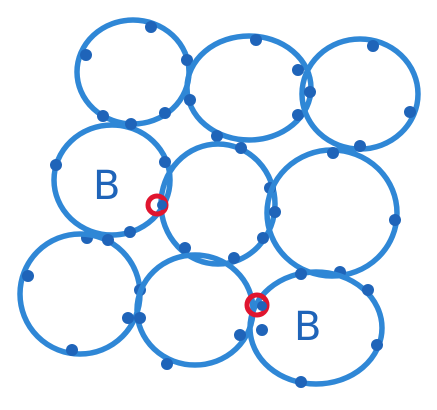 The width and height of the screenshot is (437, 410). I want to click on circle-bottom-right, so click(316, 328).